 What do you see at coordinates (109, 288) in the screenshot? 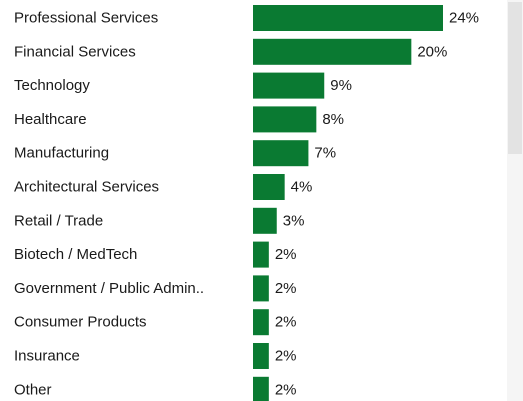
I see `category-label-government-public-admin: Government / Public Admin..` at bounding box center [109, 288].